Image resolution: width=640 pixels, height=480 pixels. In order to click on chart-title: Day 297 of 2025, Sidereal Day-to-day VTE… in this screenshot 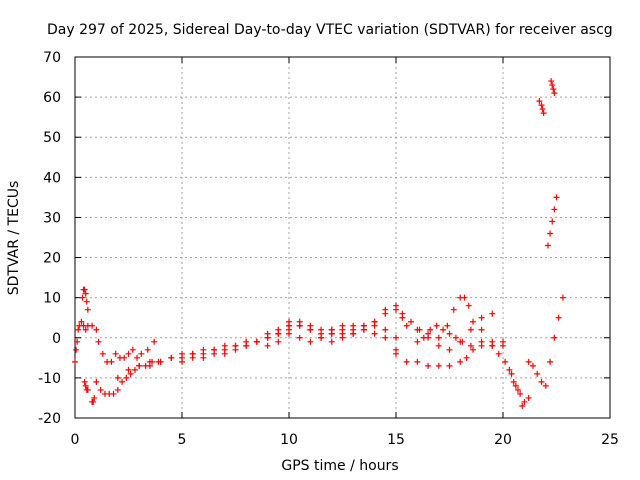, I will do `click(330, 30)`.